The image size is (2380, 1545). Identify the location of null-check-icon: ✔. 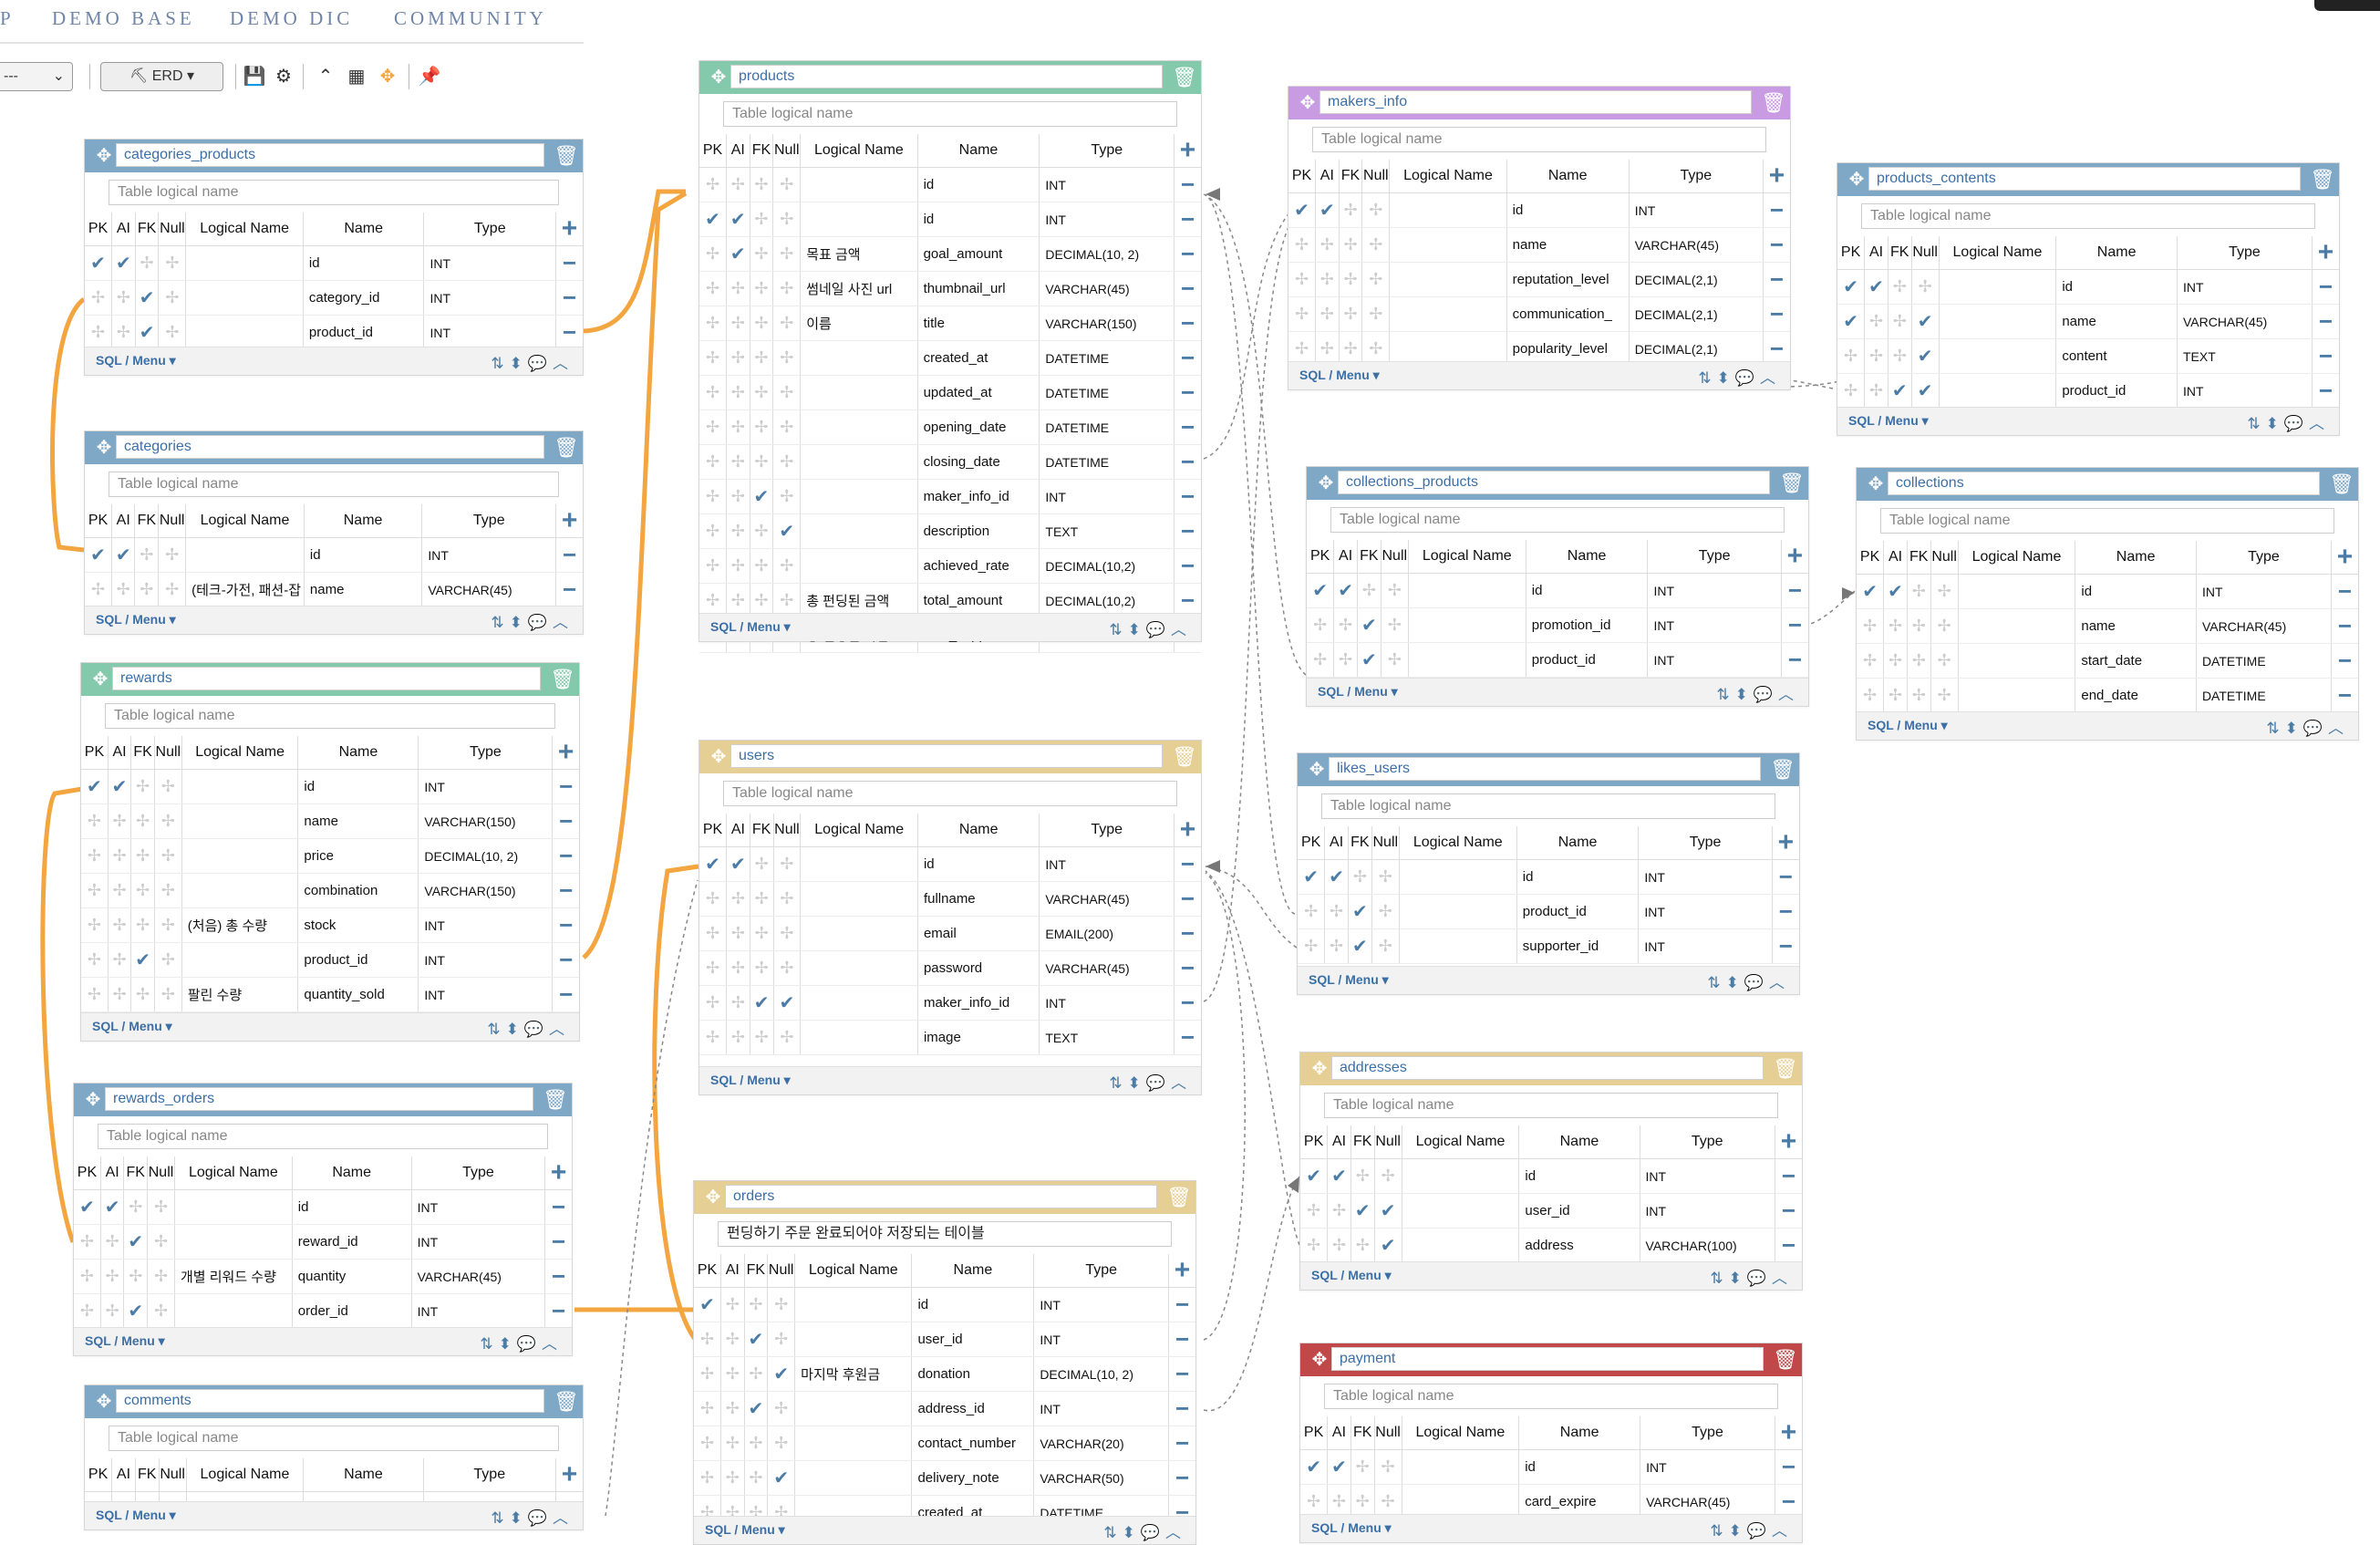
(1926, 356).